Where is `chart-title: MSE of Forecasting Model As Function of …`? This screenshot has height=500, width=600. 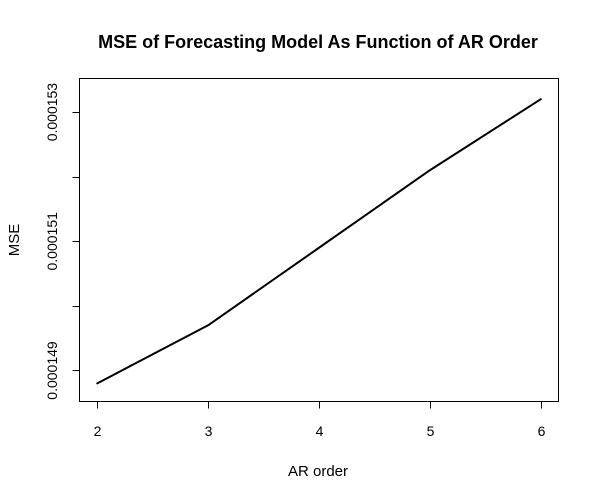
chart-title: MSE of Forecasting Model As Function of … is located at coordinates (318, 42).